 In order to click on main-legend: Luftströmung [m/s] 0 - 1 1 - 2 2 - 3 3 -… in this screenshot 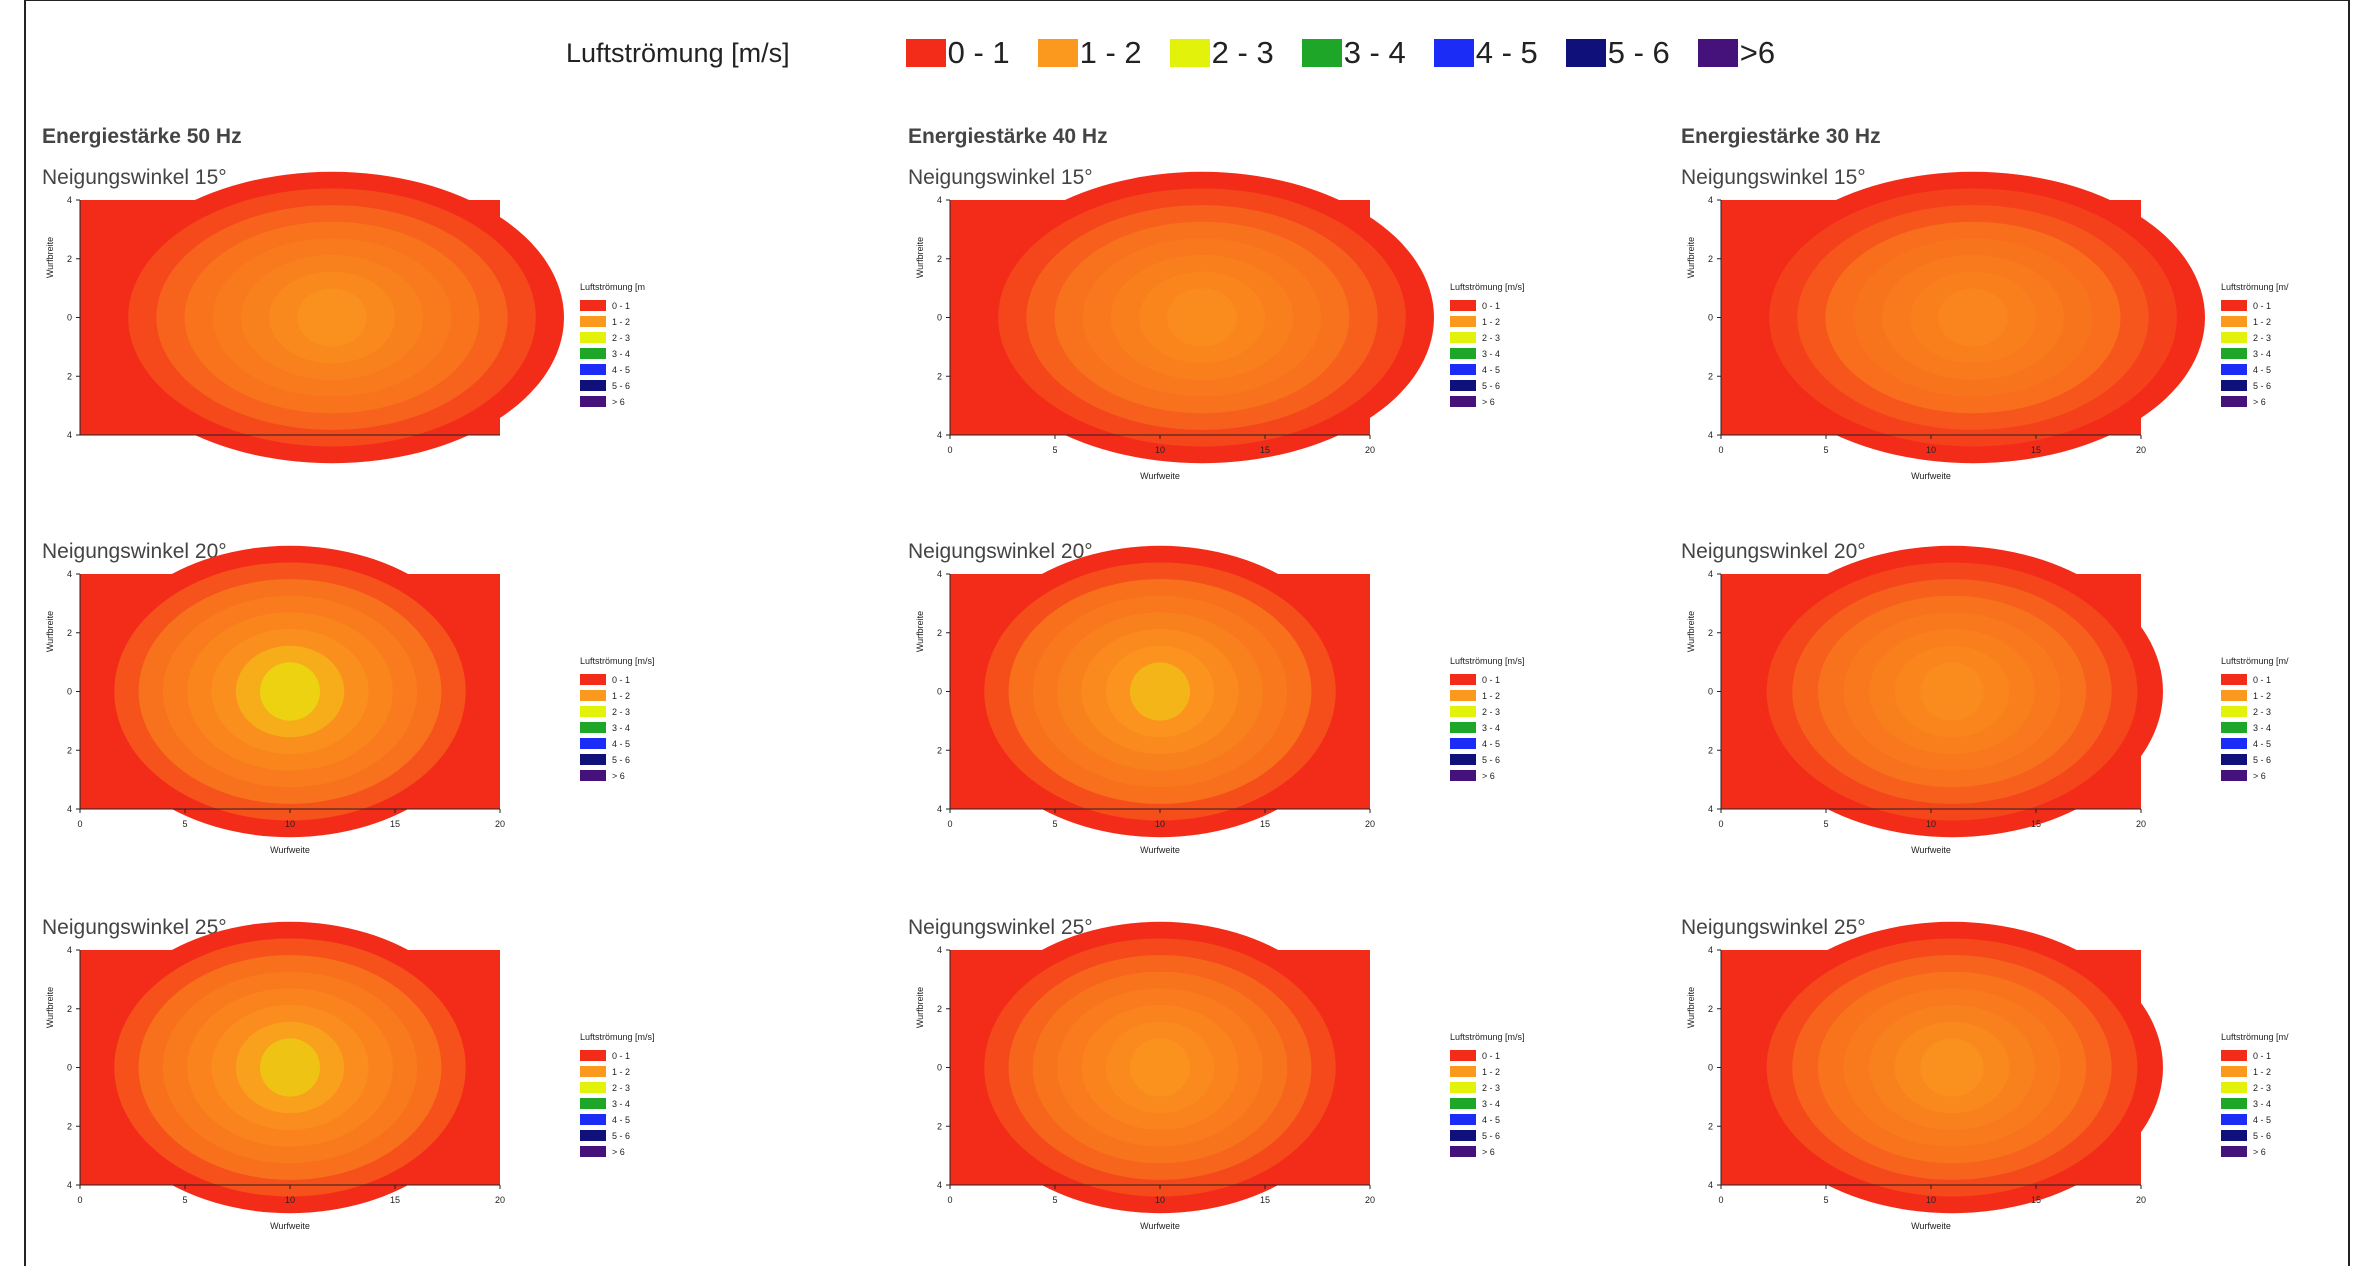, I will do `click(1184, 53)`.